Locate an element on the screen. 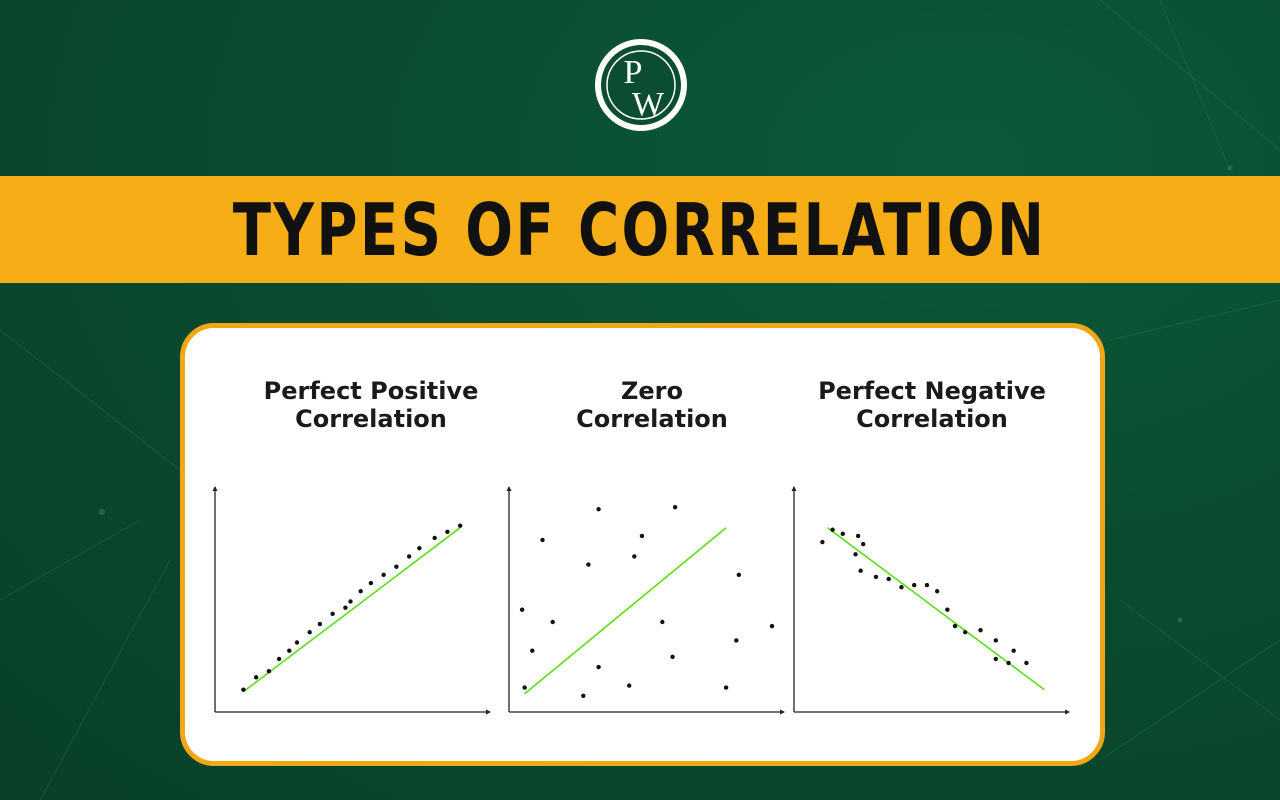 The width and height of the screenshot is (1280, 800). y-axis-arrow-negative is located at coordinates (794, 488).